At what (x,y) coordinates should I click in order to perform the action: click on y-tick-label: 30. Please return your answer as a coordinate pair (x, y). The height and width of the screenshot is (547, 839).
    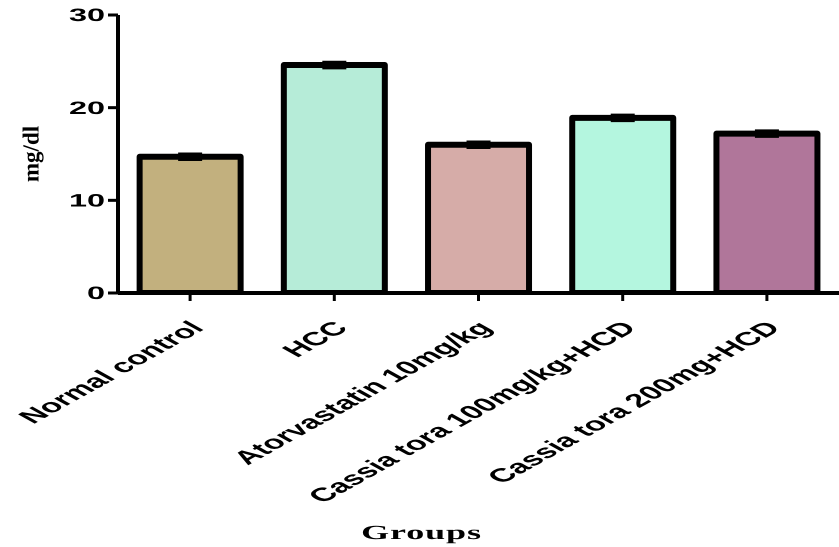
    Looking at the image, I should click on (86, 15).